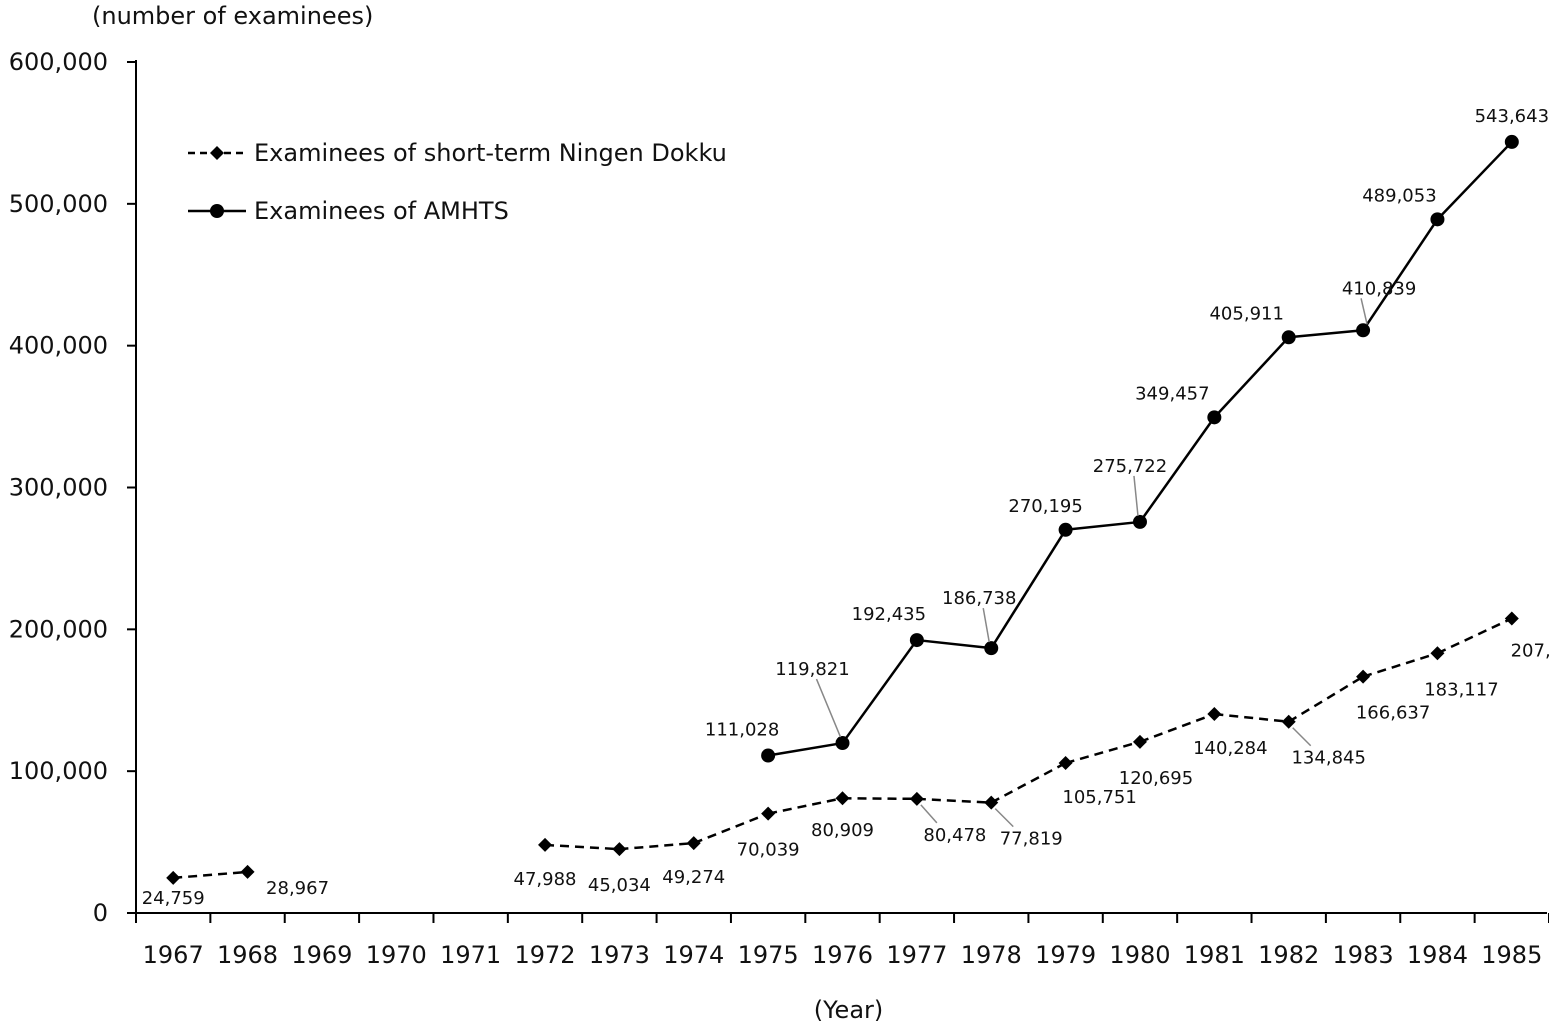 The image size is (1549, 1030). What do you see at coordinates (619, 955) in the screenshot?
I see `x-tick-label: 1973` at bounding box center [619, 955].